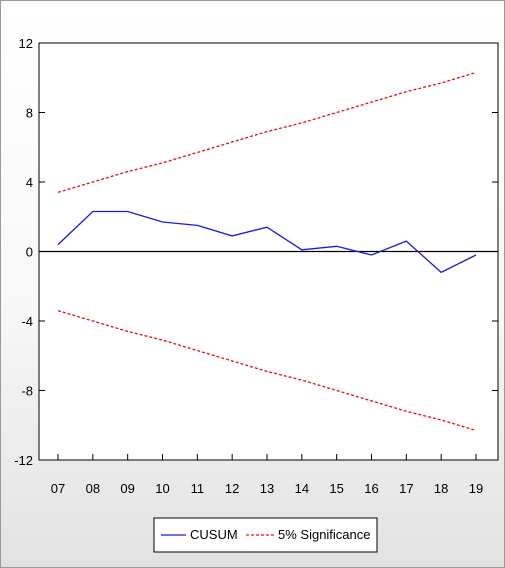 This screenshot has width=505, height=568. What do you see at coordinates (232, 488) in the screenshot?
I see `x-tick-label: 12` at bounding box center [232, 488].